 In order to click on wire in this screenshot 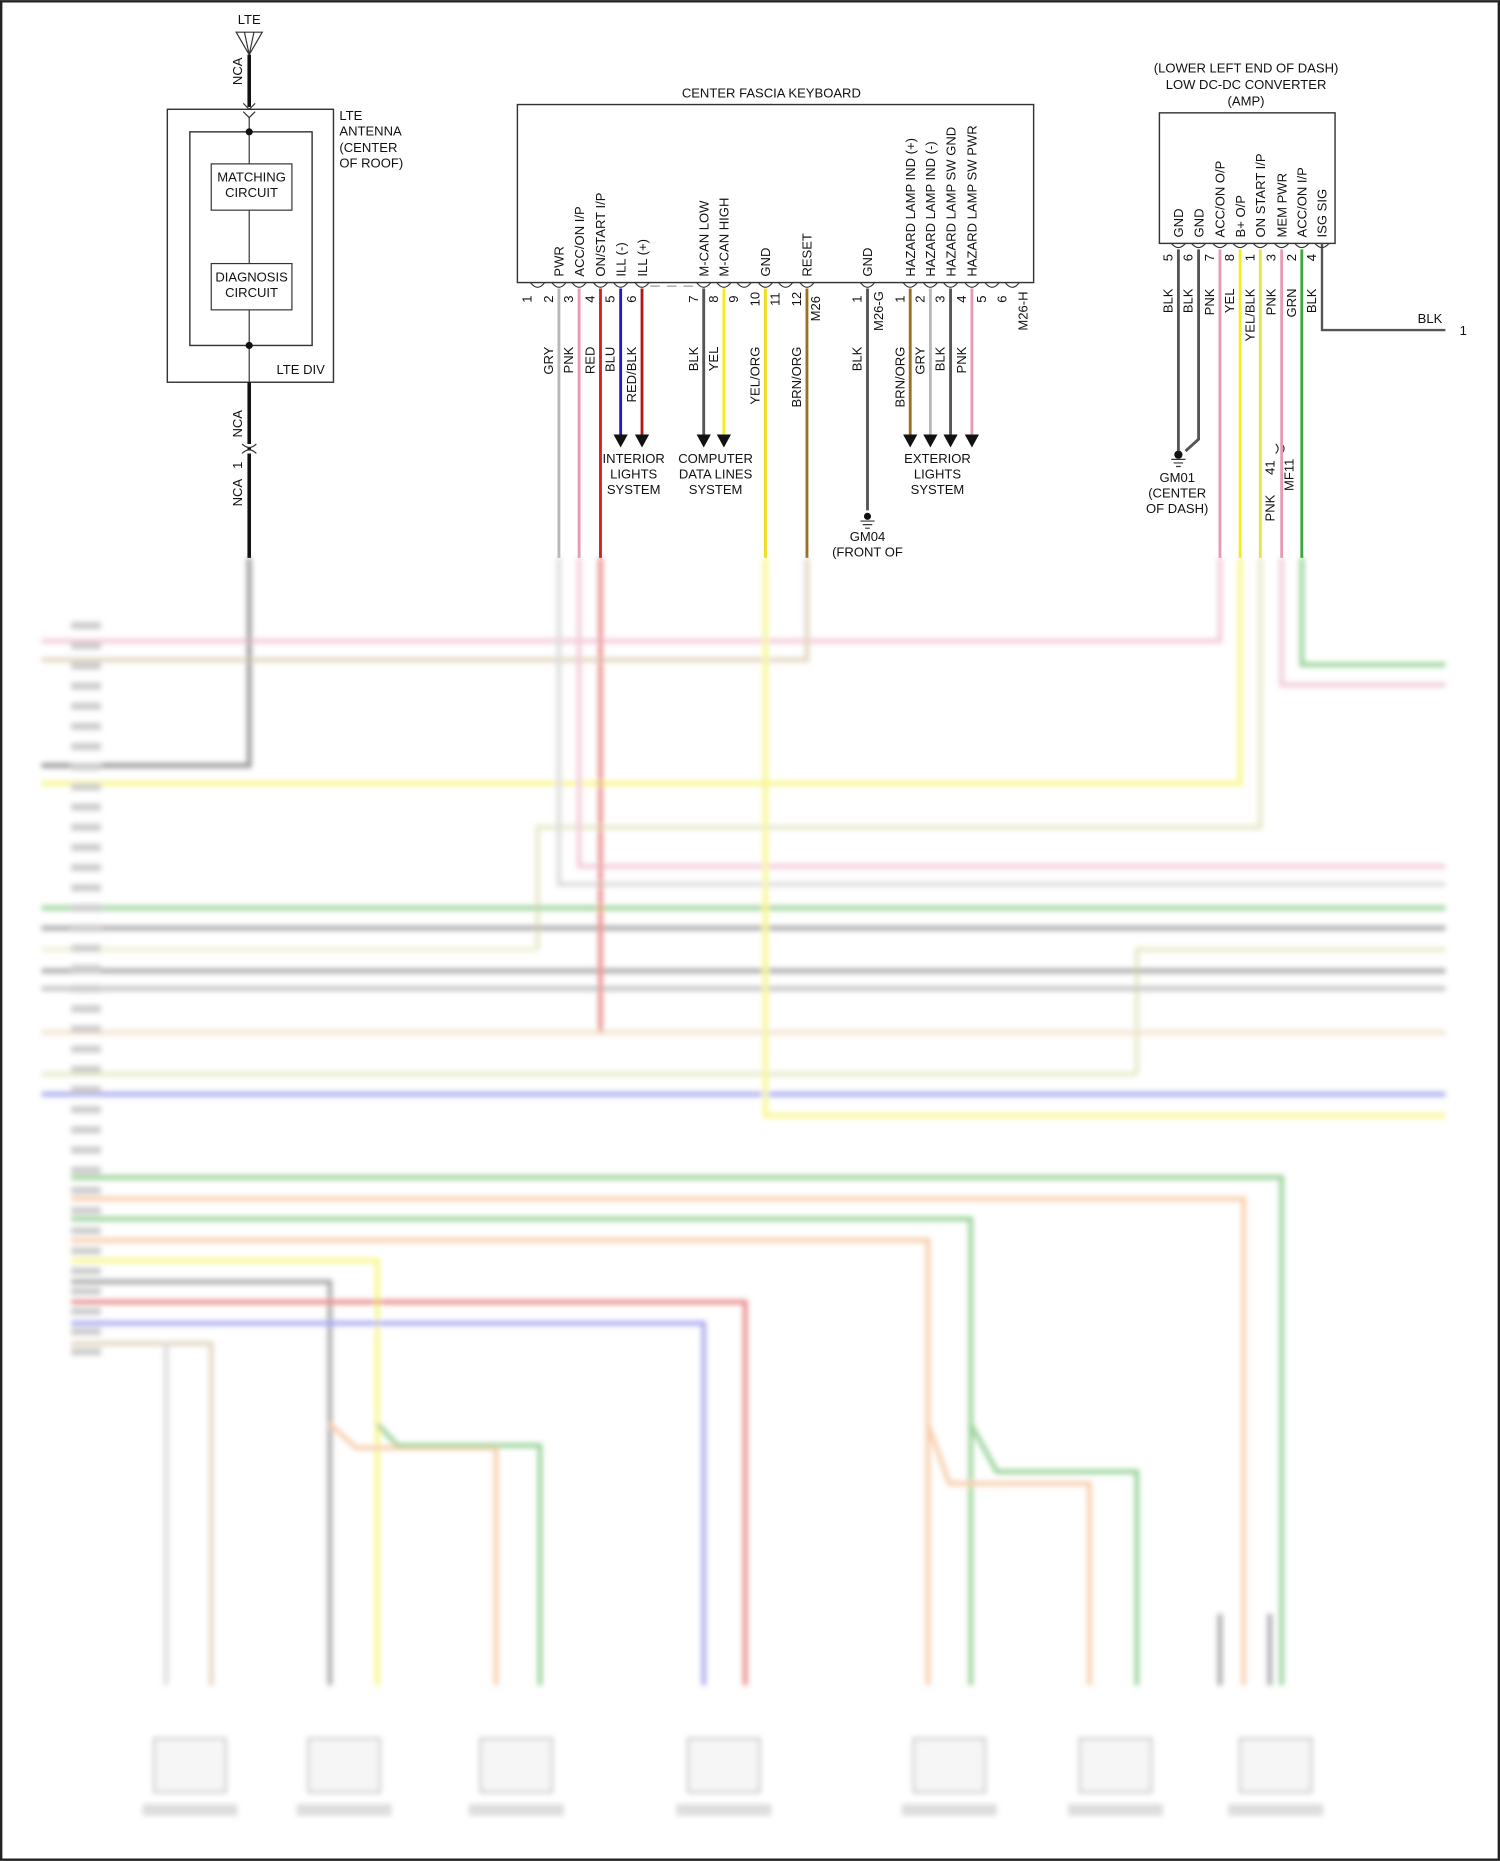, I will do `click(1192, 351)`.